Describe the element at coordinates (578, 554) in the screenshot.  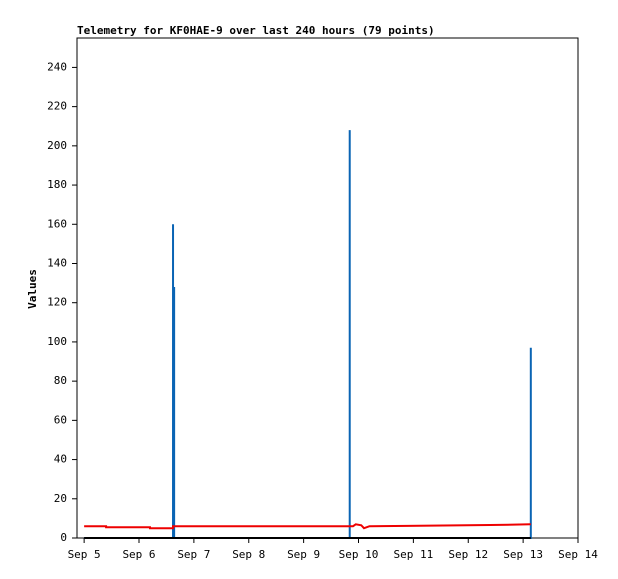
I see `x-tick-label: Sep 14` at that location.